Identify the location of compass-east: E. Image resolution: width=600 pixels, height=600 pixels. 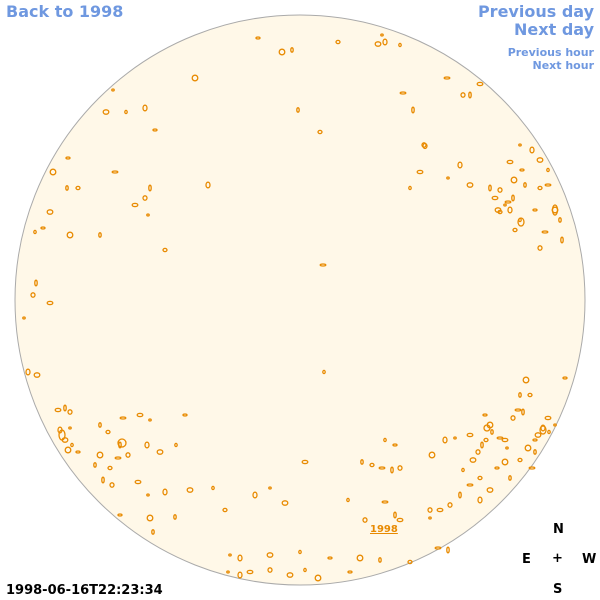
(526, 559).